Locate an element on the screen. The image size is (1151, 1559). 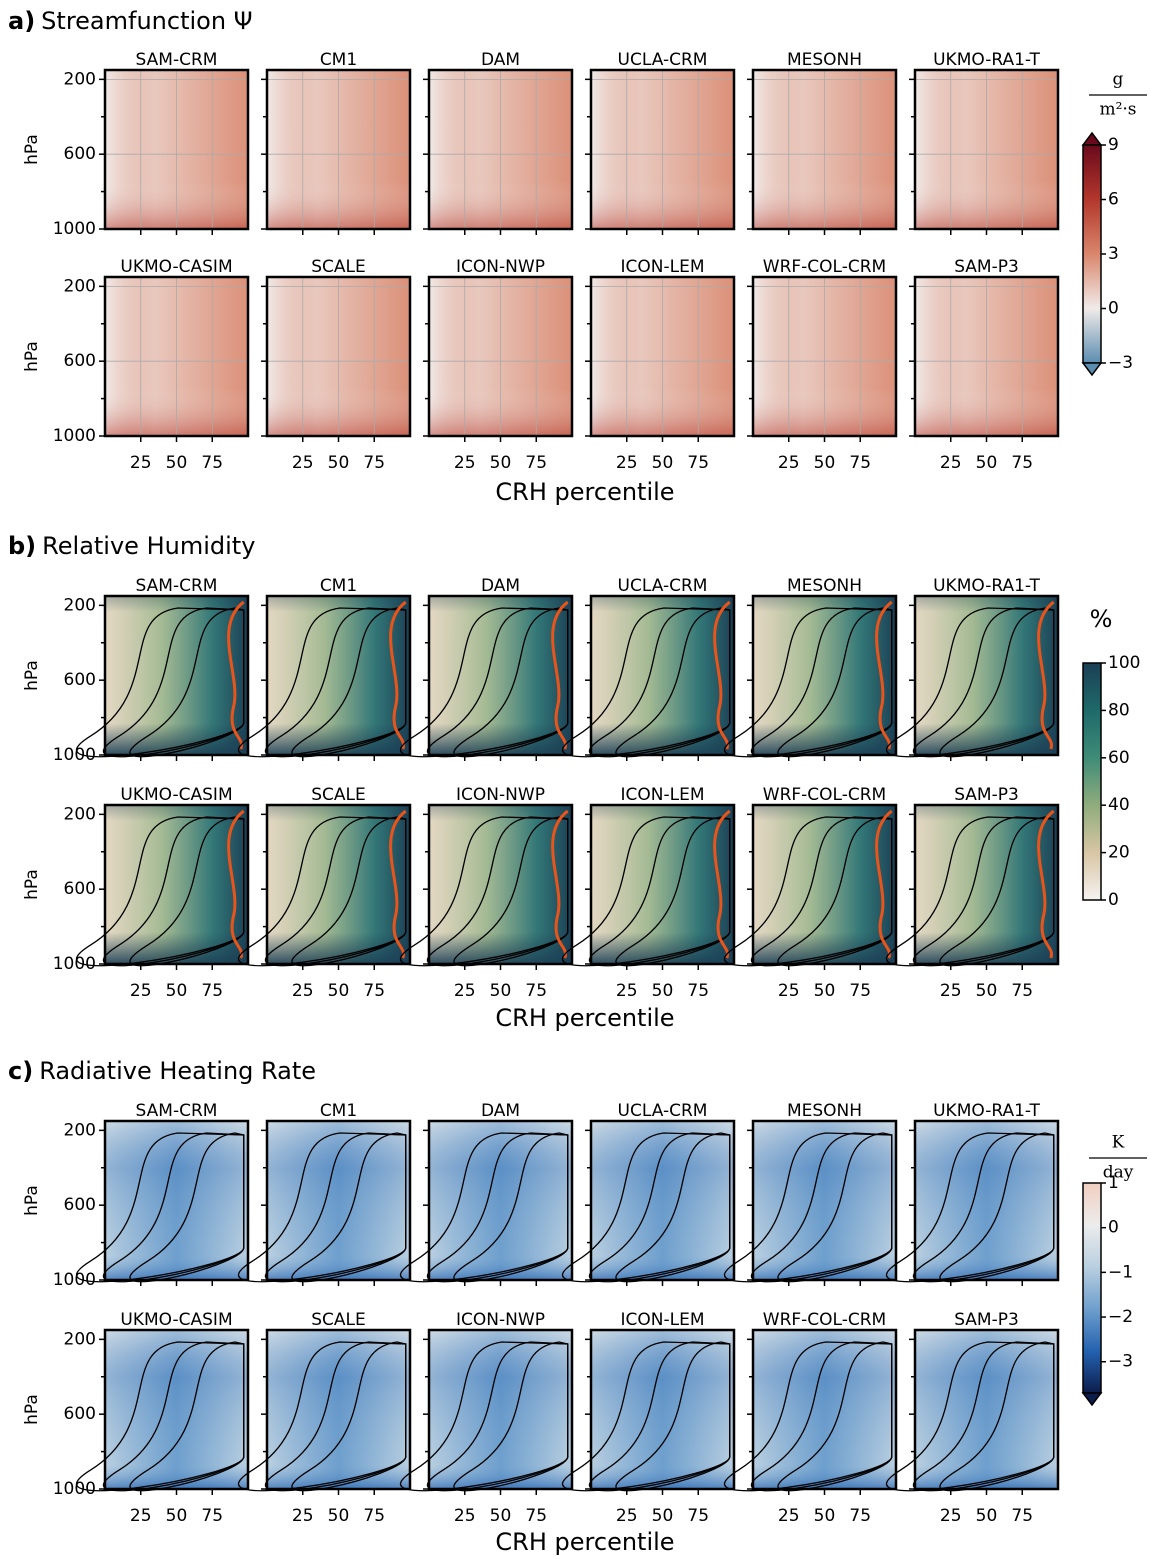
colorbar-tick-label: 100 is located at coordinates (1124, 663).